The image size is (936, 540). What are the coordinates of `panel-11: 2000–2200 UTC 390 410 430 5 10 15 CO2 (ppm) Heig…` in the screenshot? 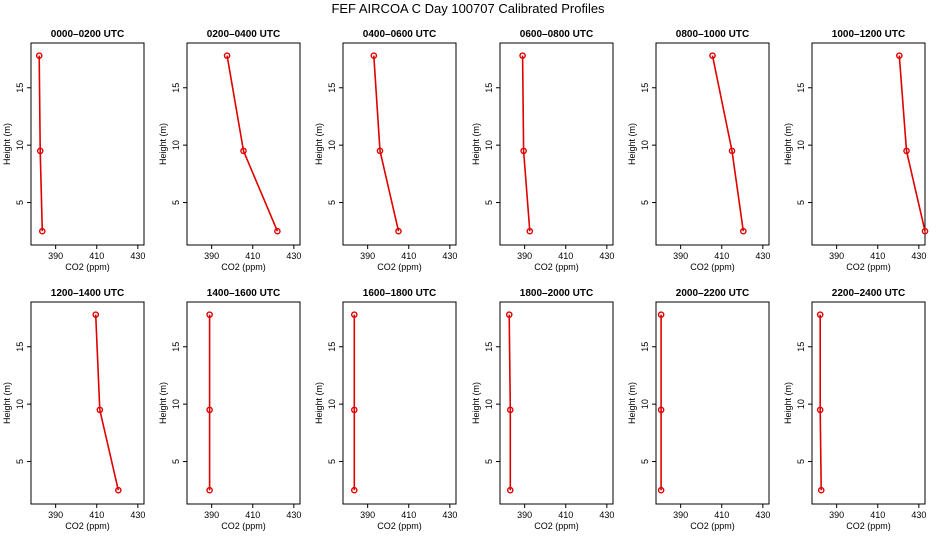 It's located at (698, 409).